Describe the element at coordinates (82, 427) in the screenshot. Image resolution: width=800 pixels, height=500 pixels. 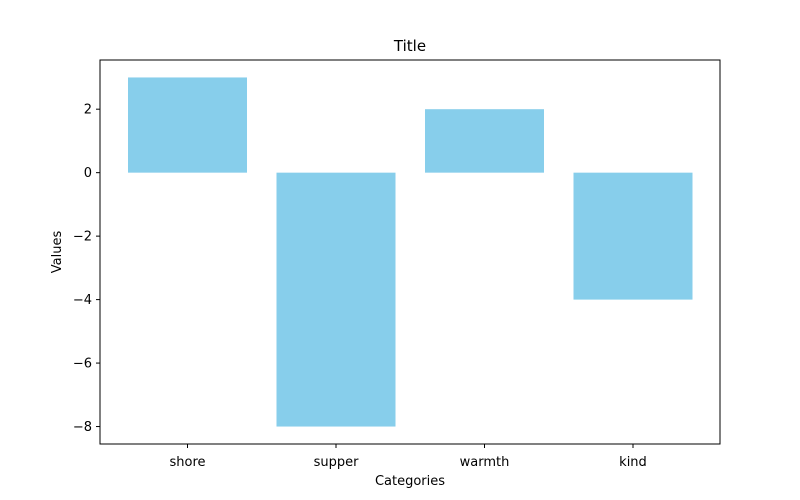
I see `y-tick-label: −8` at that location.